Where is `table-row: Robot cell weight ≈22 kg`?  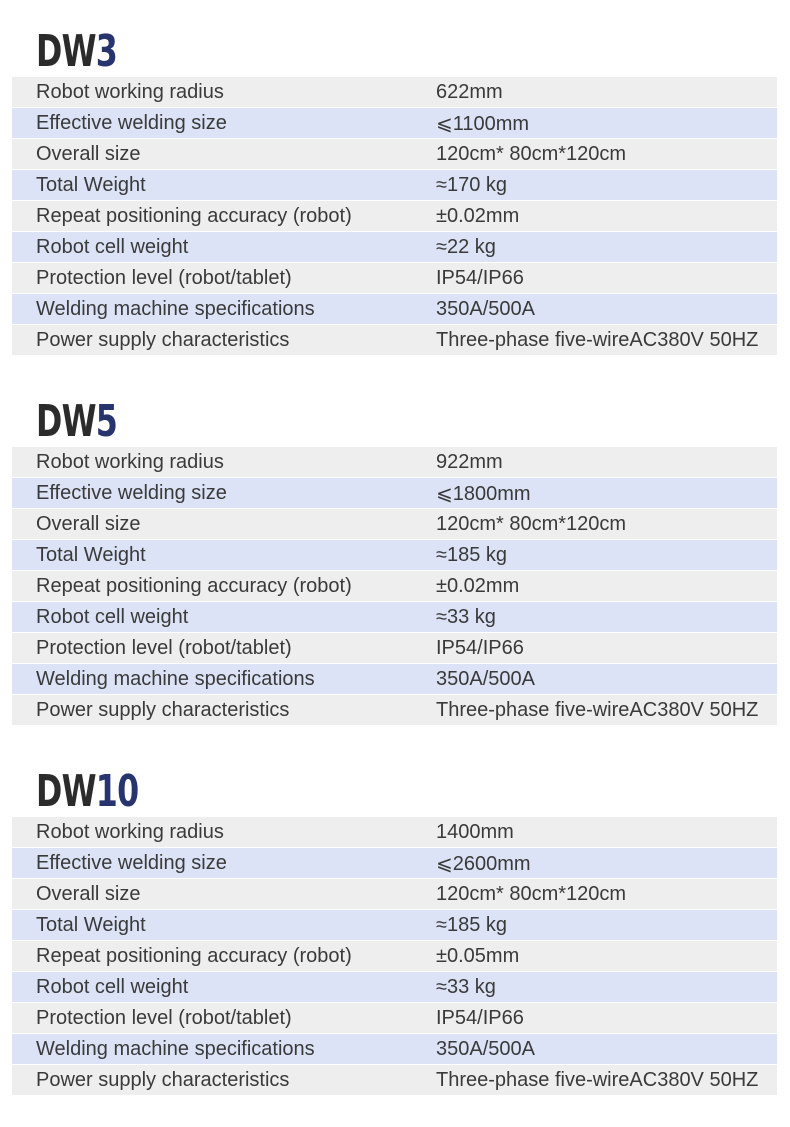
table-row: Robot cell weight ≈22 kg is located at coordinates (394, 247).